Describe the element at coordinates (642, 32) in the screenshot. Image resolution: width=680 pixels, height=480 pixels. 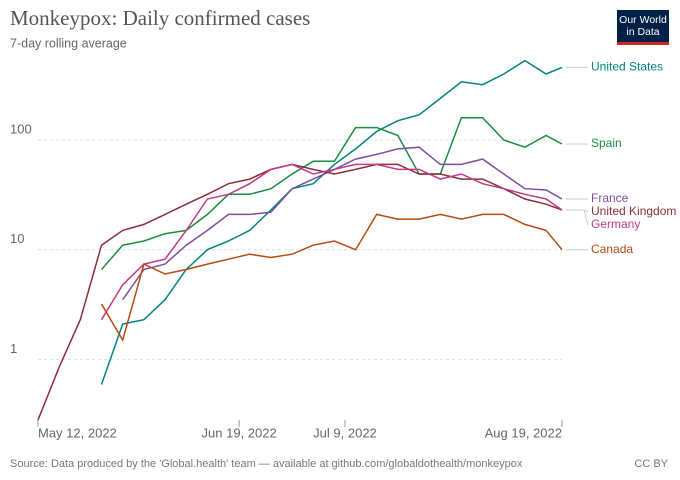
I see `logo-text: in Data` at that location.